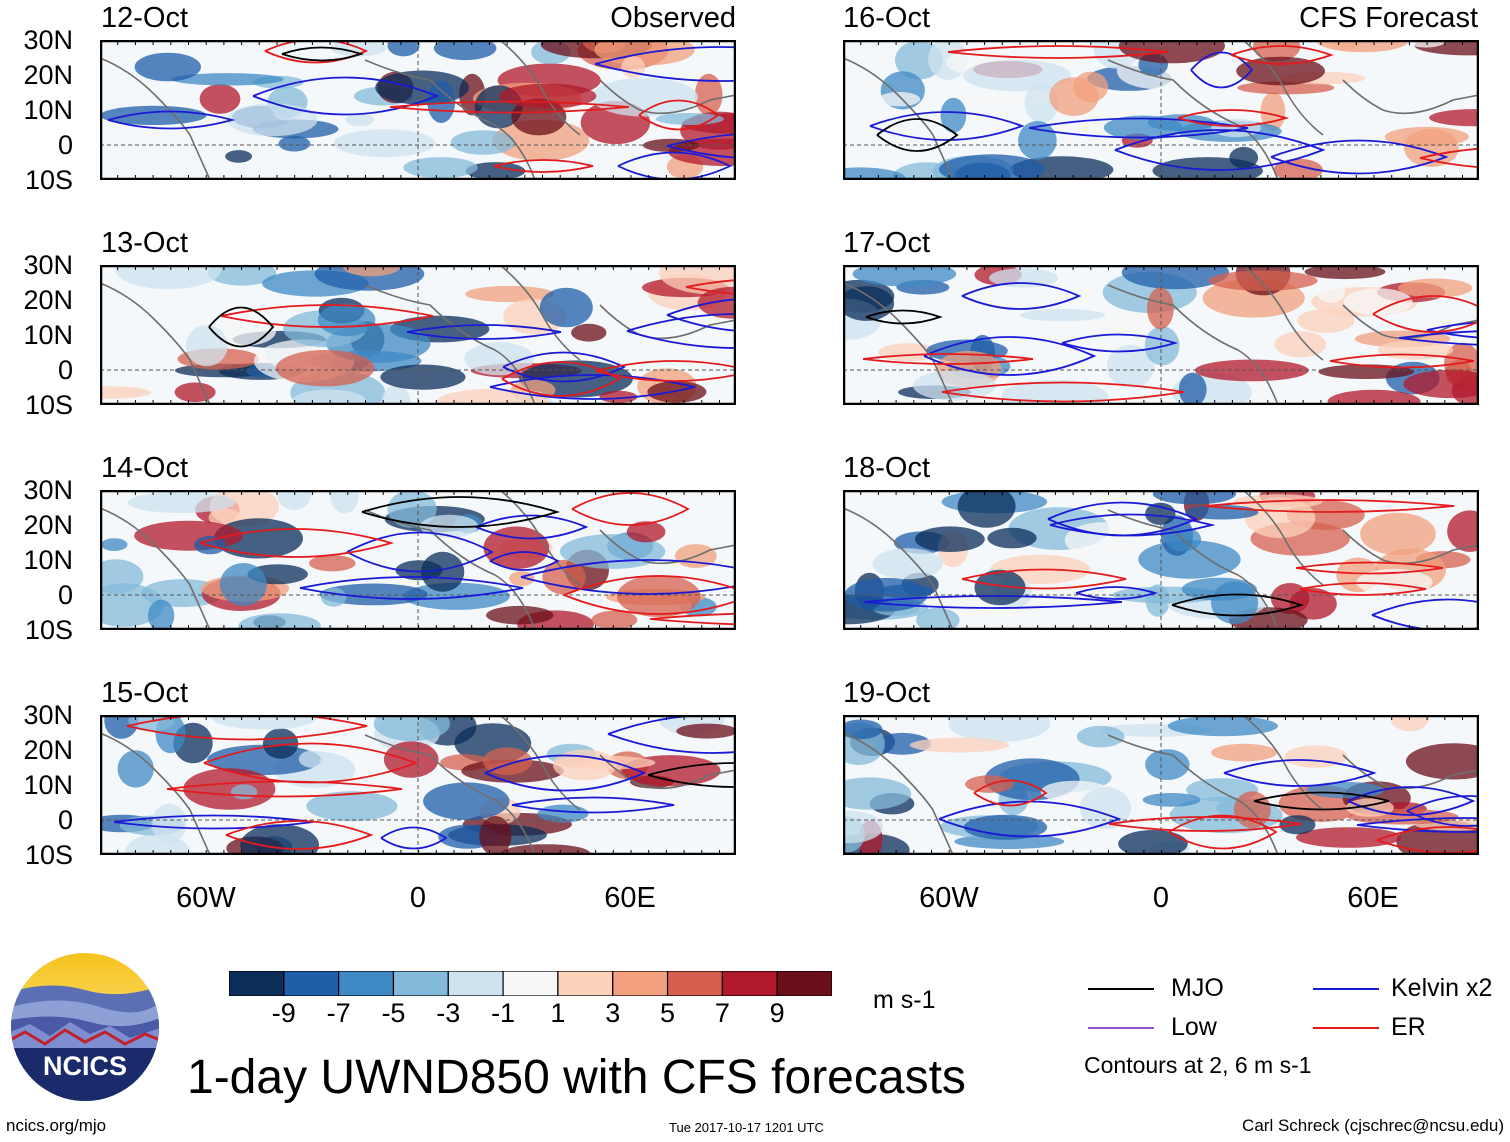  What do you see at coordinates (145, 693) in the screenshot?
I see `panel-date-4: 15-Oct` at bounding box center [145, 693].